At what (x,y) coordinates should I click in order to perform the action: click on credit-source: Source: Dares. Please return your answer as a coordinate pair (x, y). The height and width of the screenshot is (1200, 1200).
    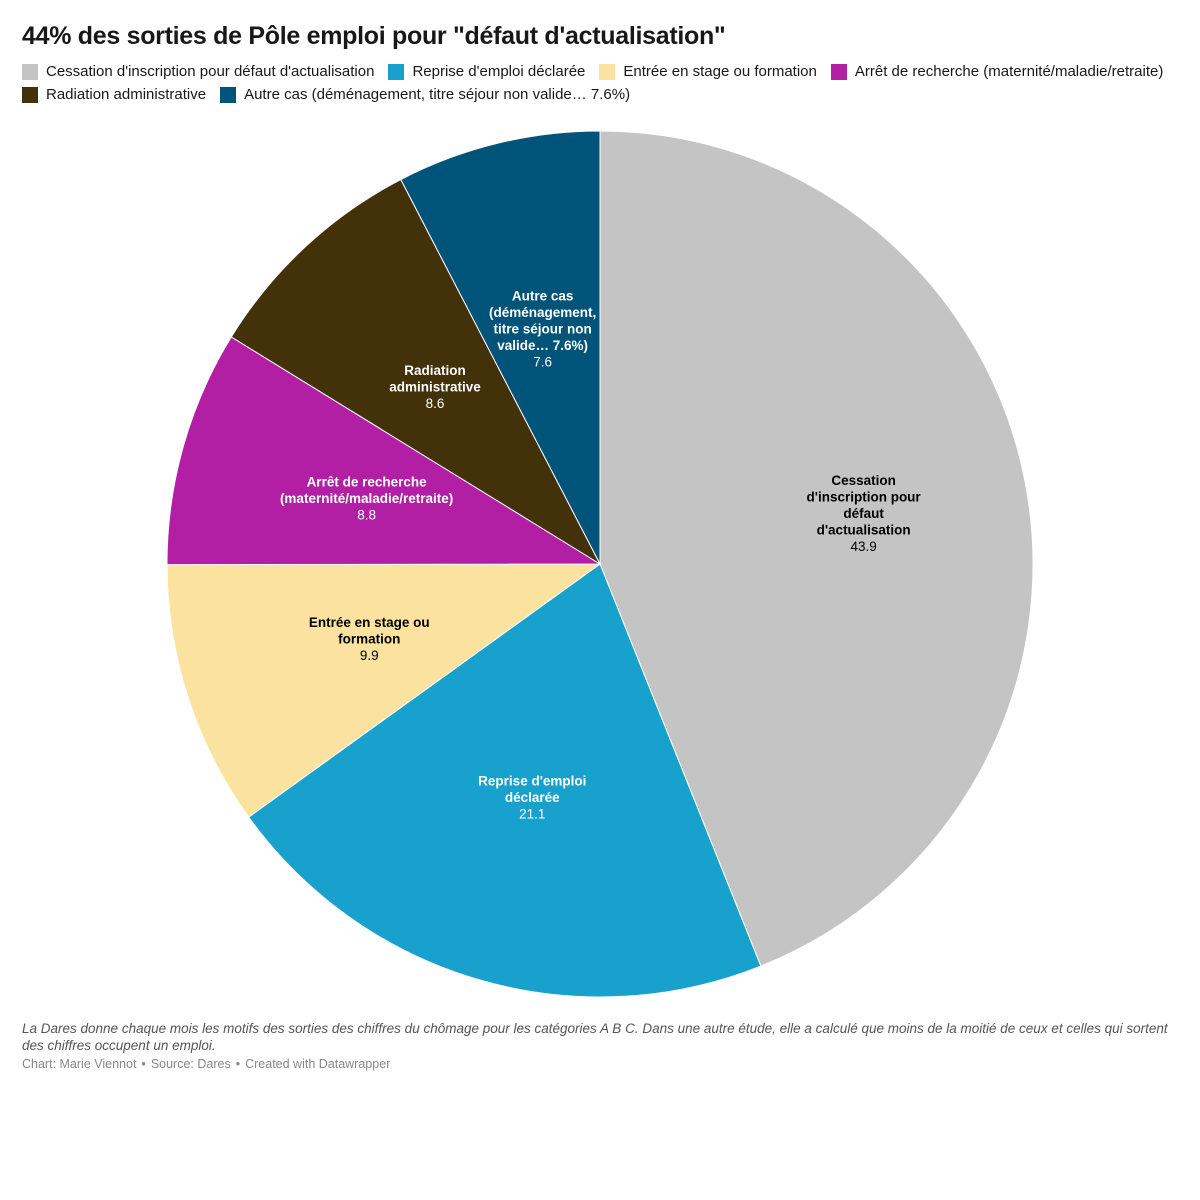
    Looking at the image, I should click on (190, 1064).